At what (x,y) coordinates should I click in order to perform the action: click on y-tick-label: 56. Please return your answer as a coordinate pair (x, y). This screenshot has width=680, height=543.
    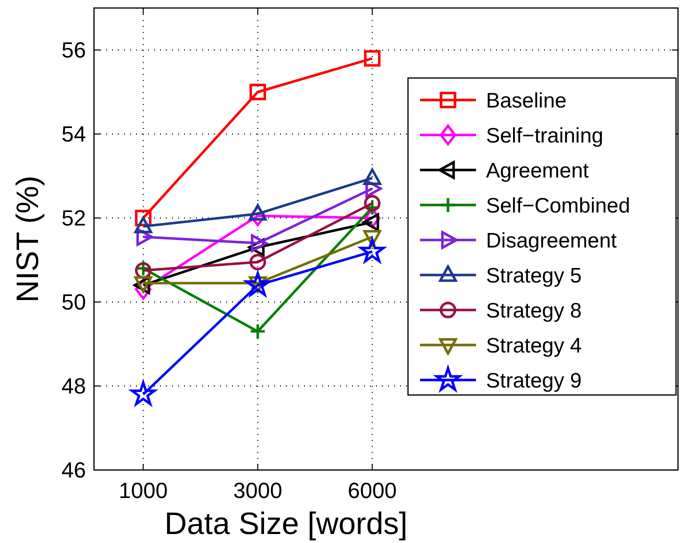
    Looking at the image, I should click on (74, 50).